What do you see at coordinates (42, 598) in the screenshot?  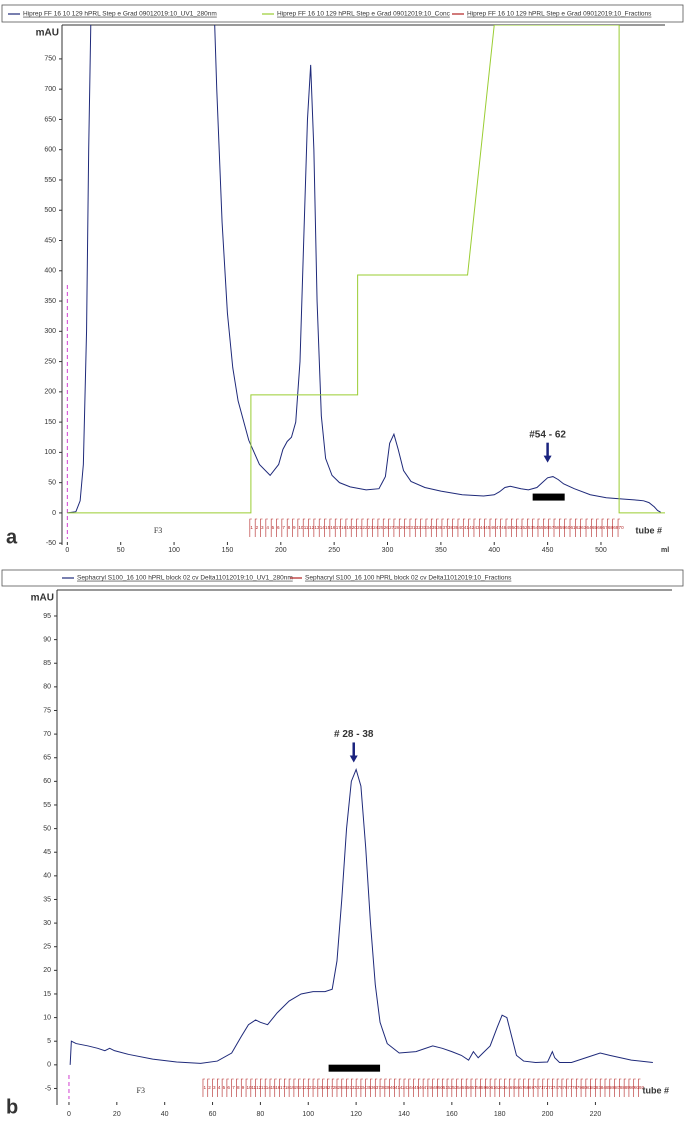 I see `y-axis-label: mAU` at bounding box center [42, 598].